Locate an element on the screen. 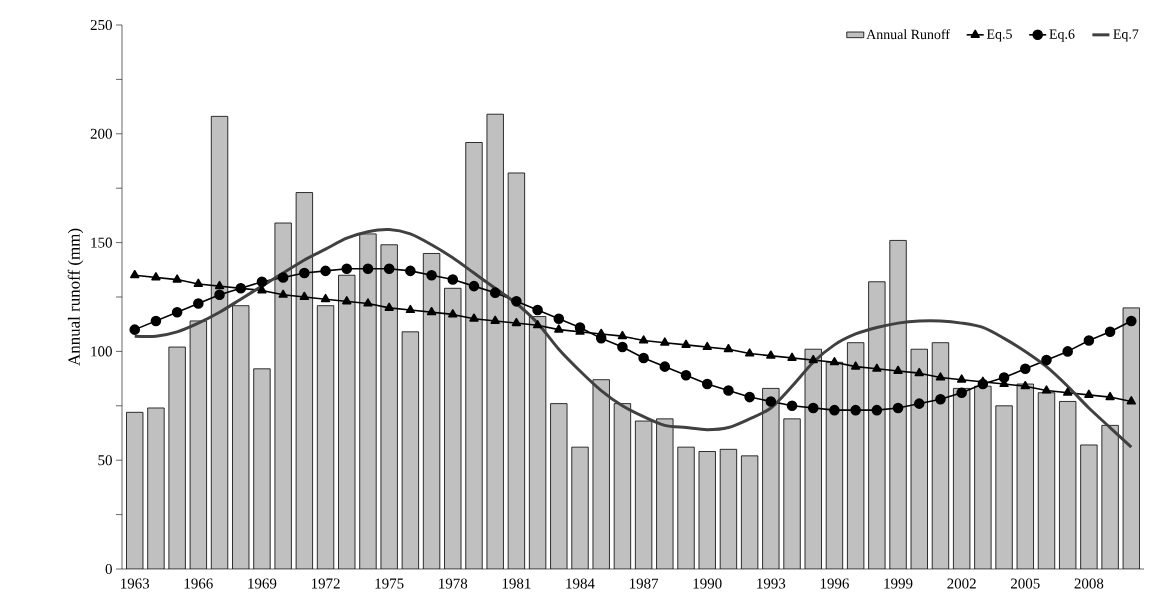 The height and width of the screenshot is (608, 1152). y-tick-label: 250 is located at coordinates (101, 25).